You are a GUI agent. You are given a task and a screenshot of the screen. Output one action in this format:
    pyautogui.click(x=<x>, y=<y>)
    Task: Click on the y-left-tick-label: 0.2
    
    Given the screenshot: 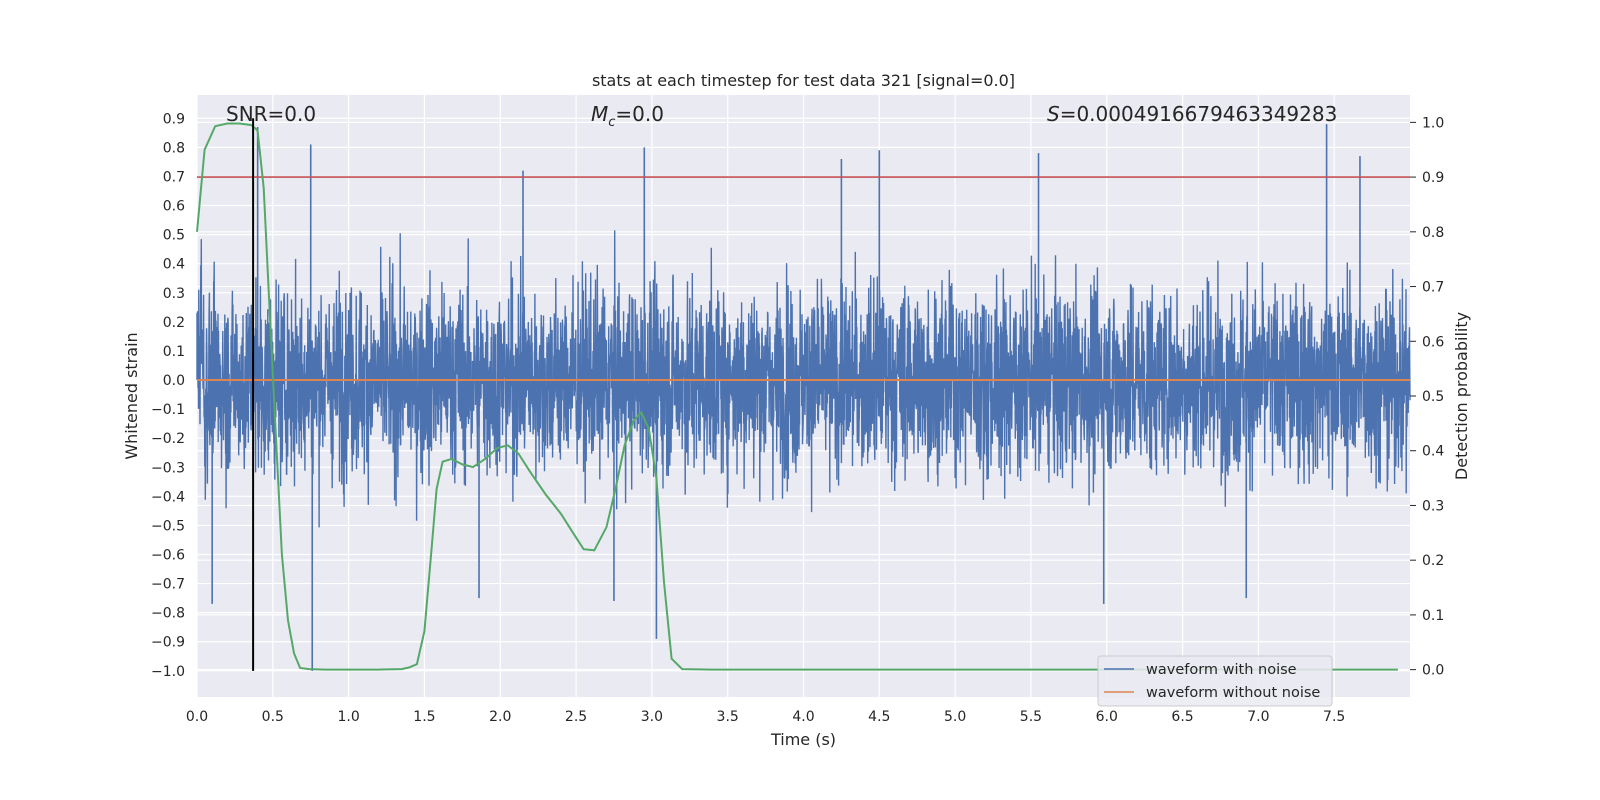 What is the action you would take?
    pyautogui.click(x=174, y=323)
    